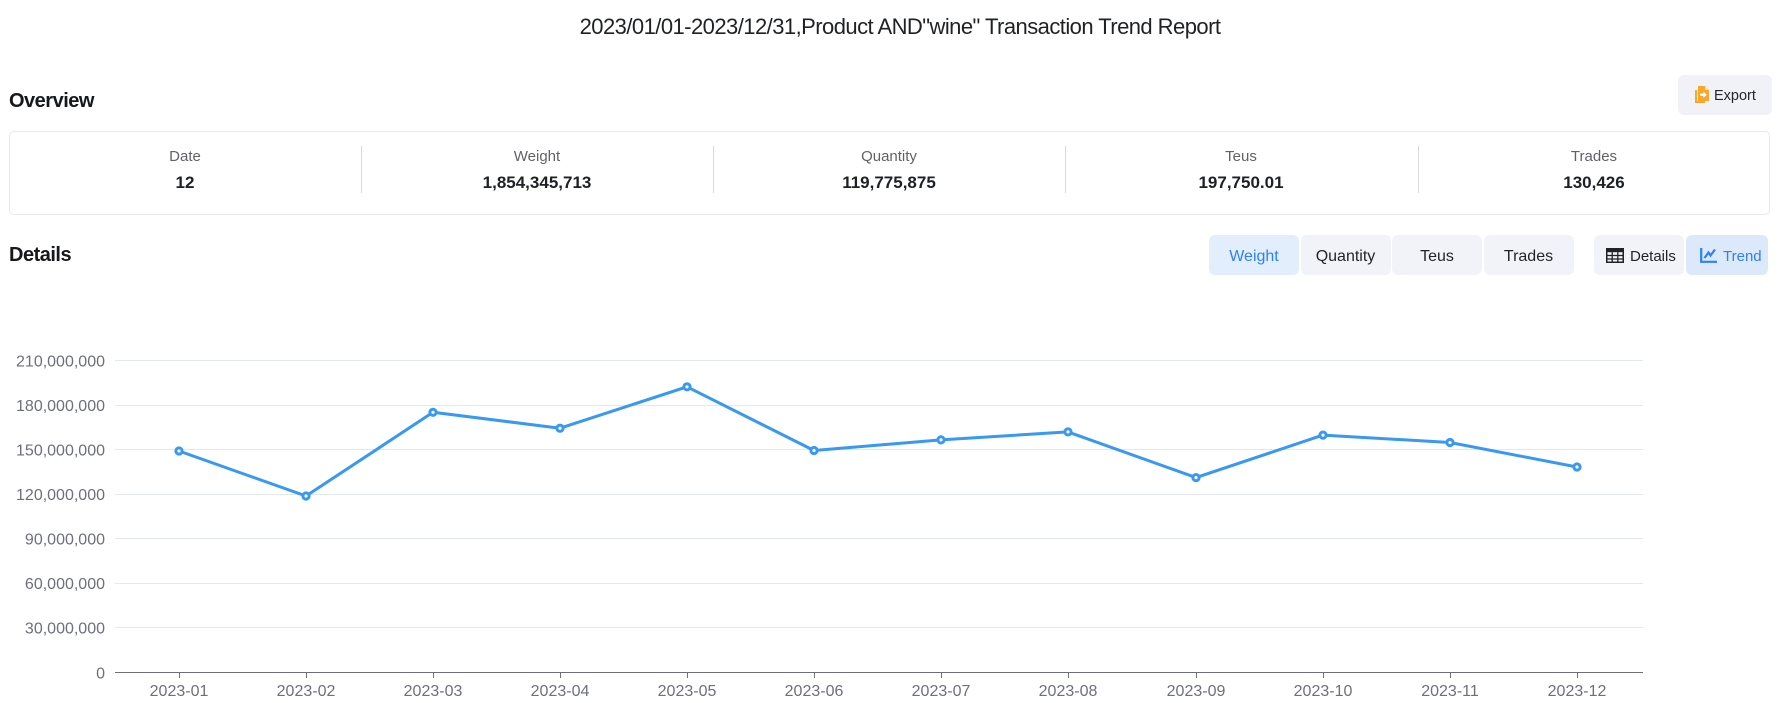  I want to click on svg-text: 2023-04, so click(560, 691).